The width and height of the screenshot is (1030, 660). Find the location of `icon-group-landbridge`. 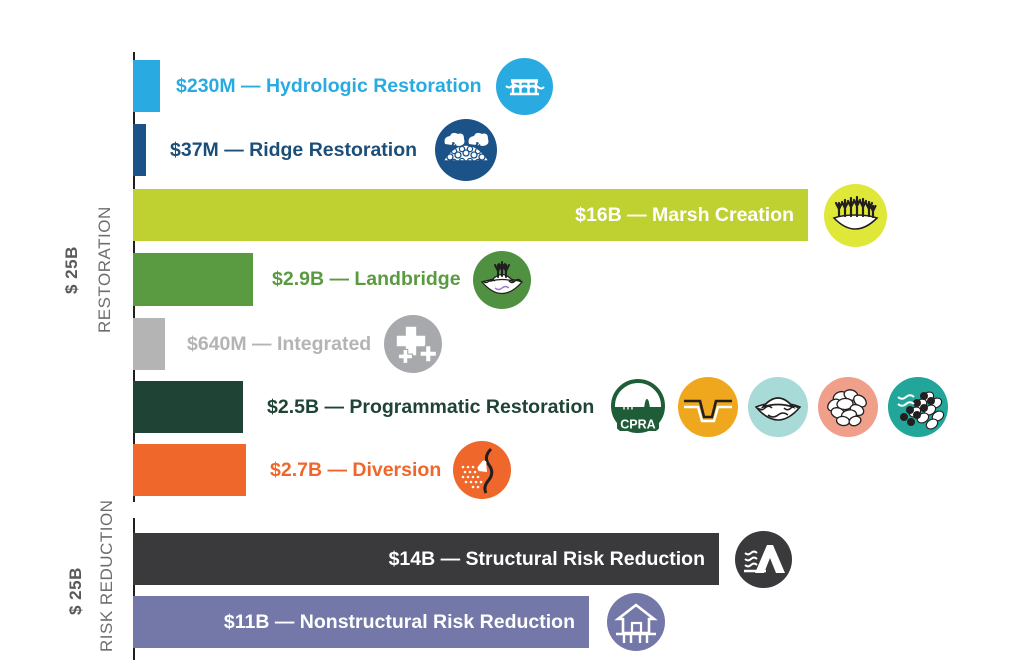

icon-group-landbridge is located at coordinates (496, 279).